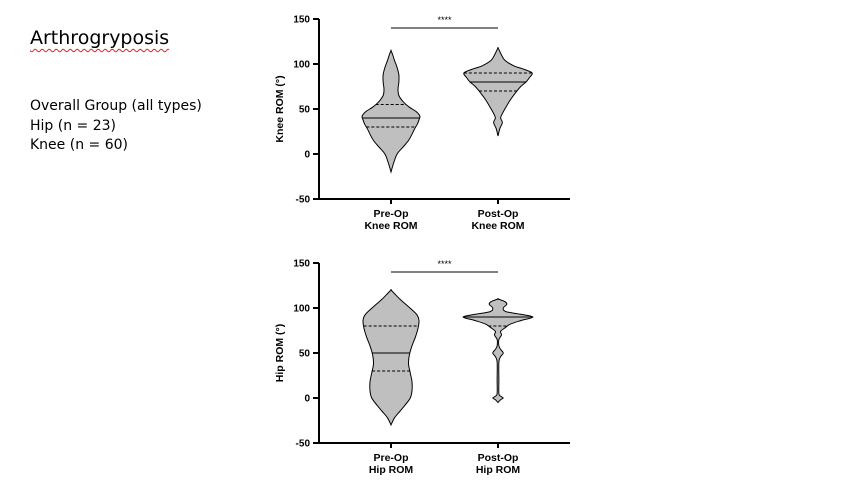 The width and height of the screenshot is (868, 488). What do you see at coordinates (100, 38) in the screenshot?
I see `slide-title: Arthrogryposis` at bounding box center [100, 38].